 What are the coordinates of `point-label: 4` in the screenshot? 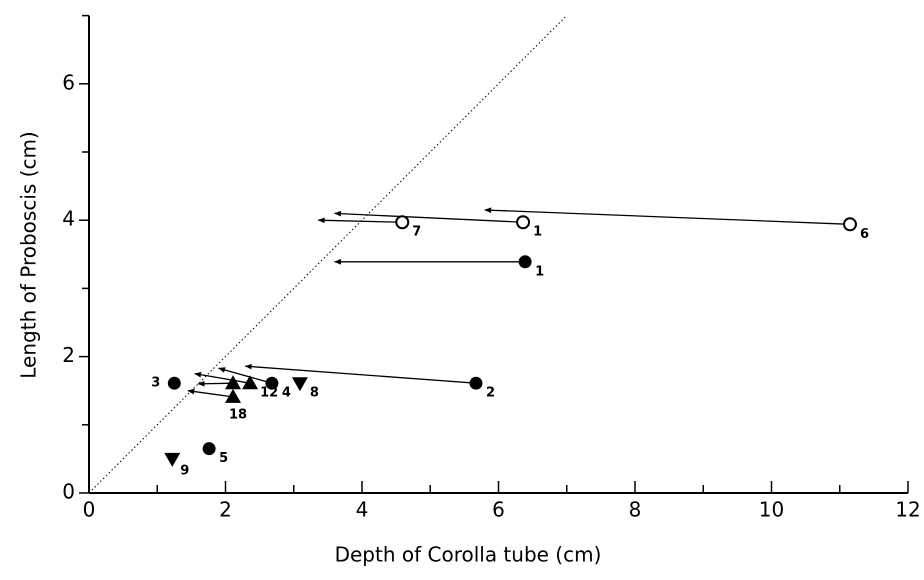 It's located at (286, 393).